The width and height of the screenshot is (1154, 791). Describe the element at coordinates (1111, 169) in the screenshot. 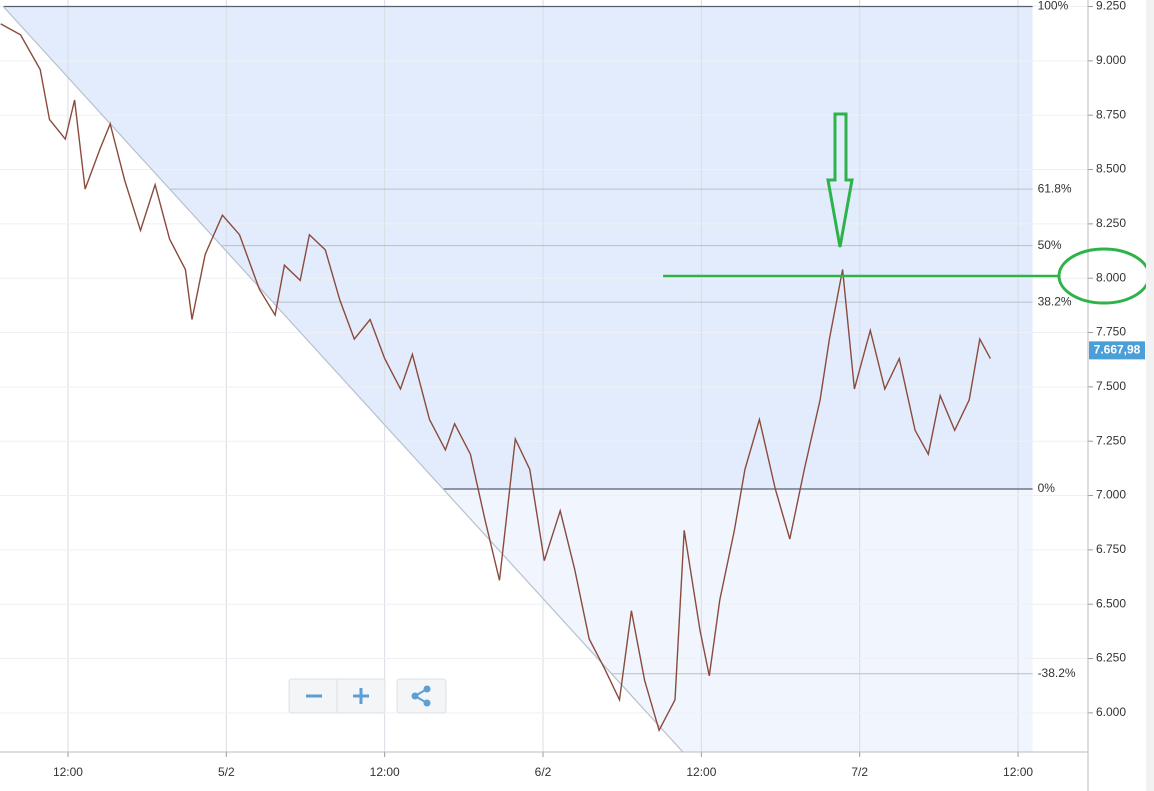

I see `y-tick-label: 8.500` at that location.